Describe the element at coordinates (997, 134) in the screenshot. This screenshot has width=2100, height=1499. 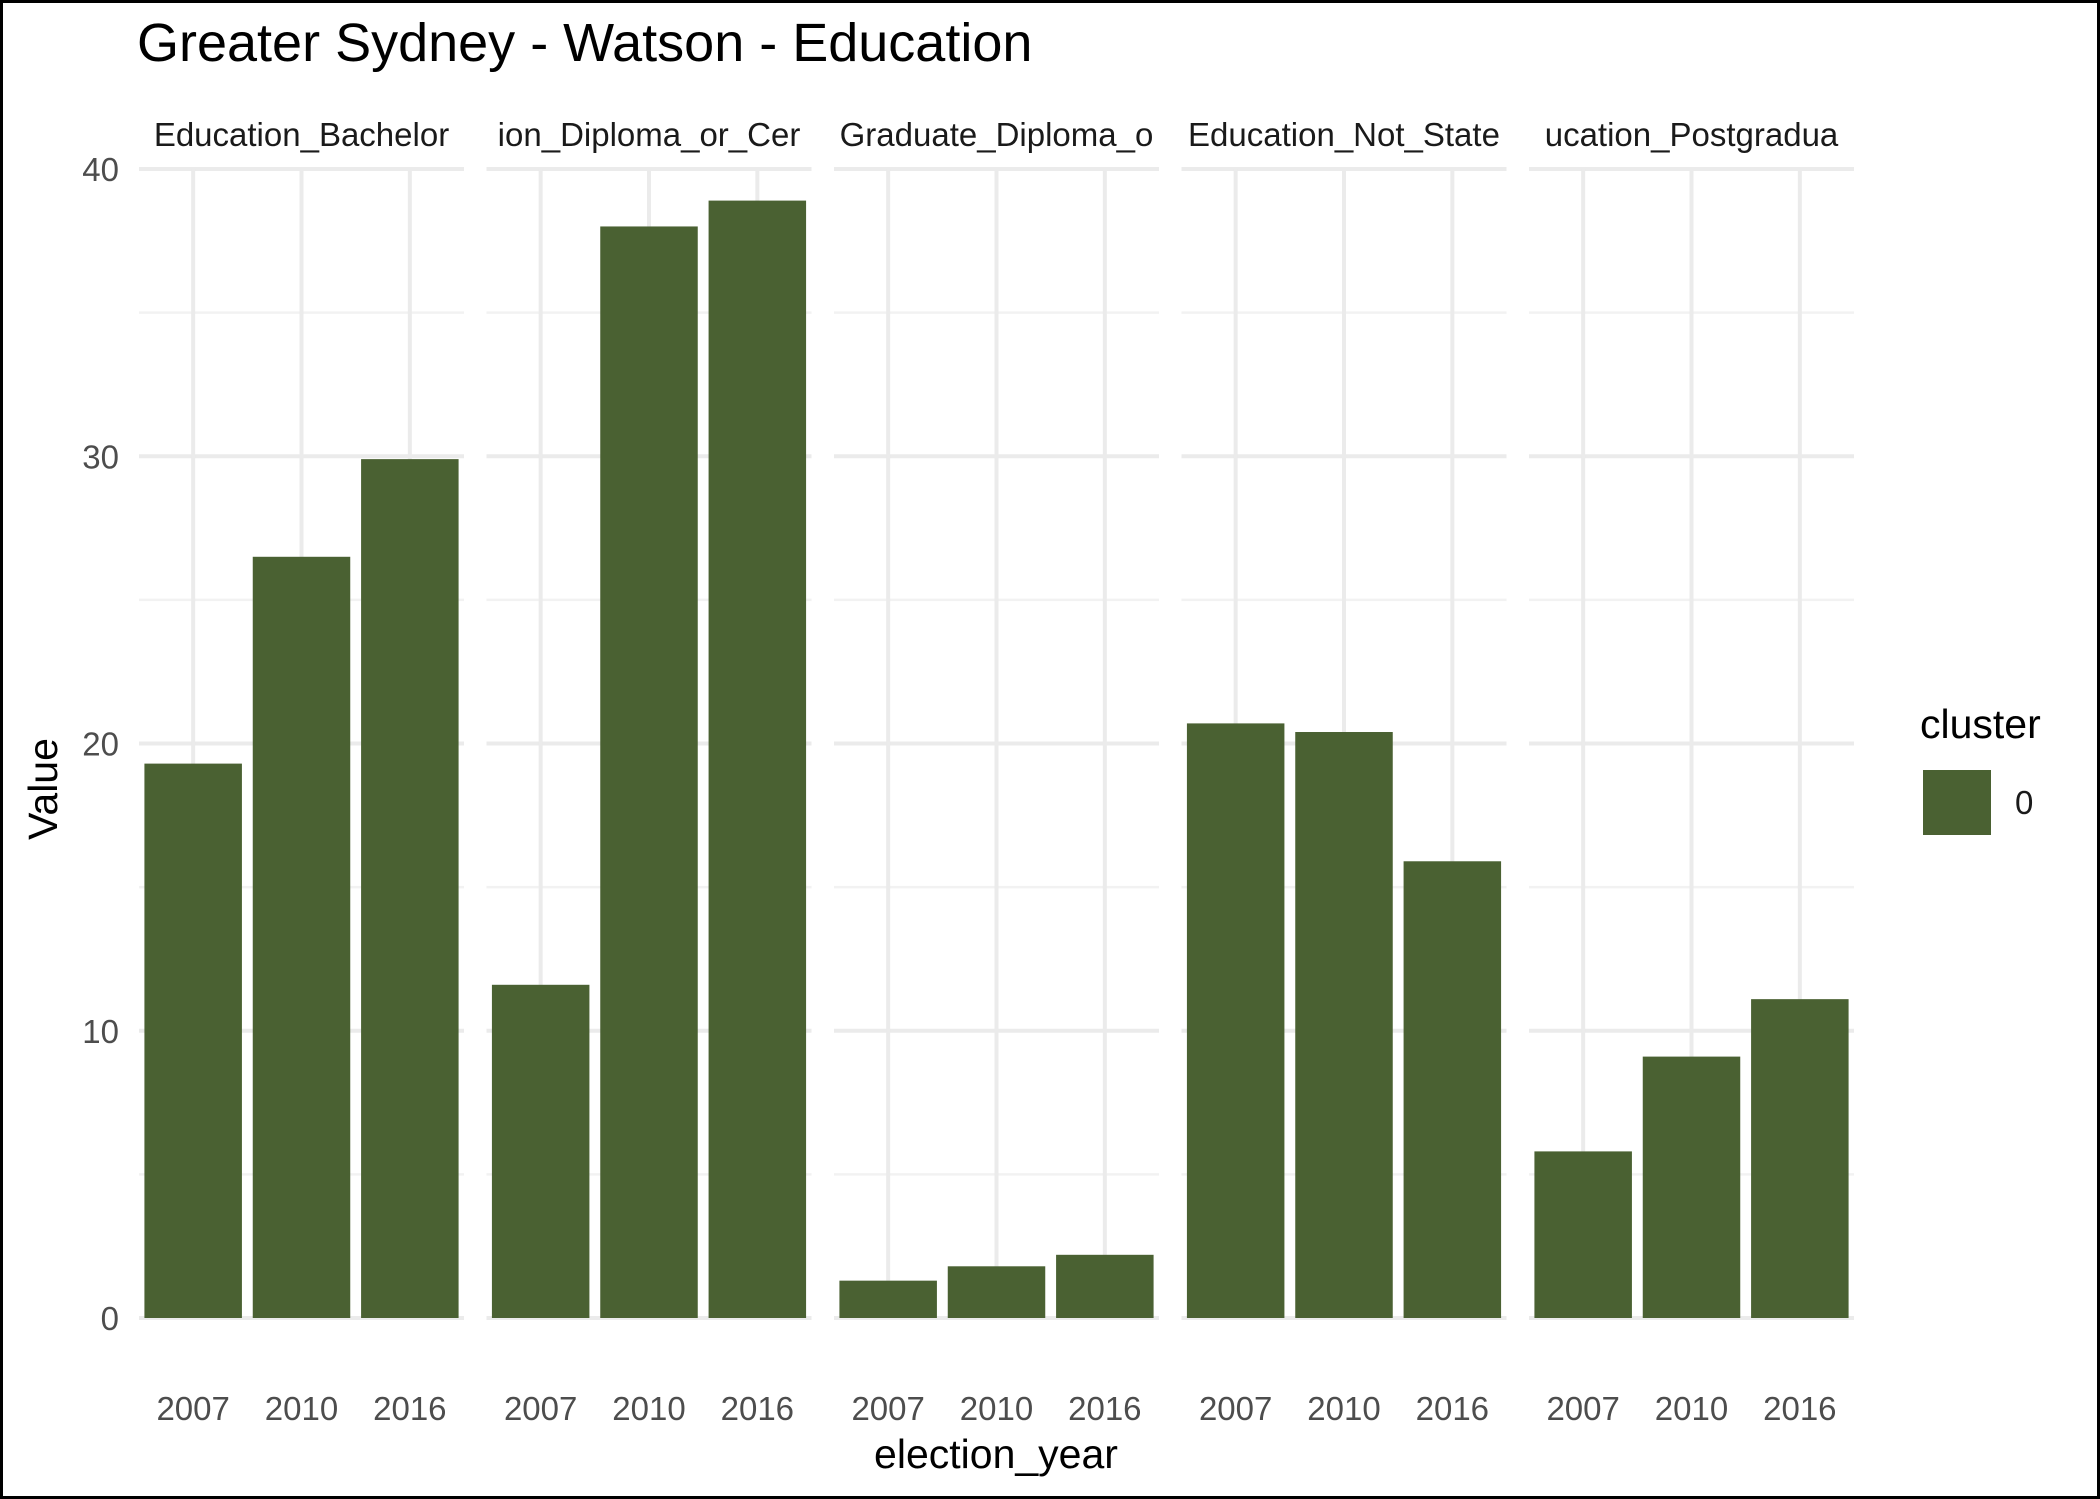
I see `facet-strip-label: Graduate_Diploma_o` at that location.